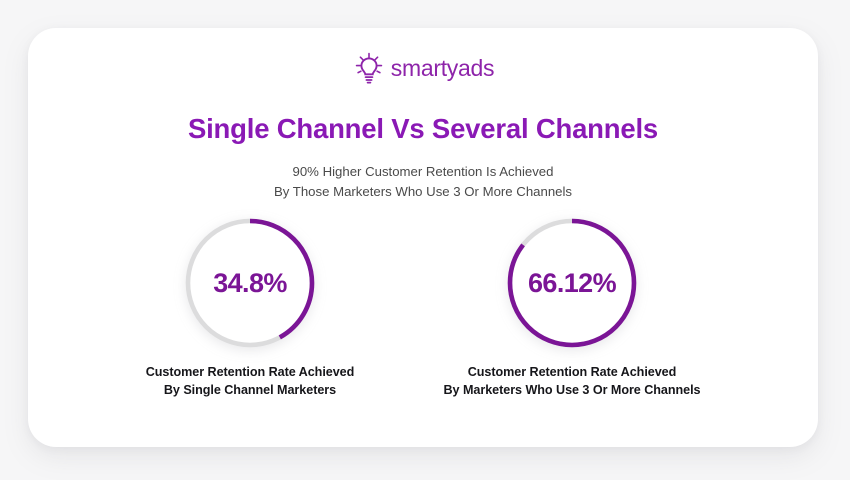 Image resolution: width=850 pixels, height=480 pixels. What do you see at coordinates (572, 390) in the screenshot?
I see `donut-caption-2-line-2: By Marketers Who Use 3 Or More Channels` at bounding box center [572, 390].